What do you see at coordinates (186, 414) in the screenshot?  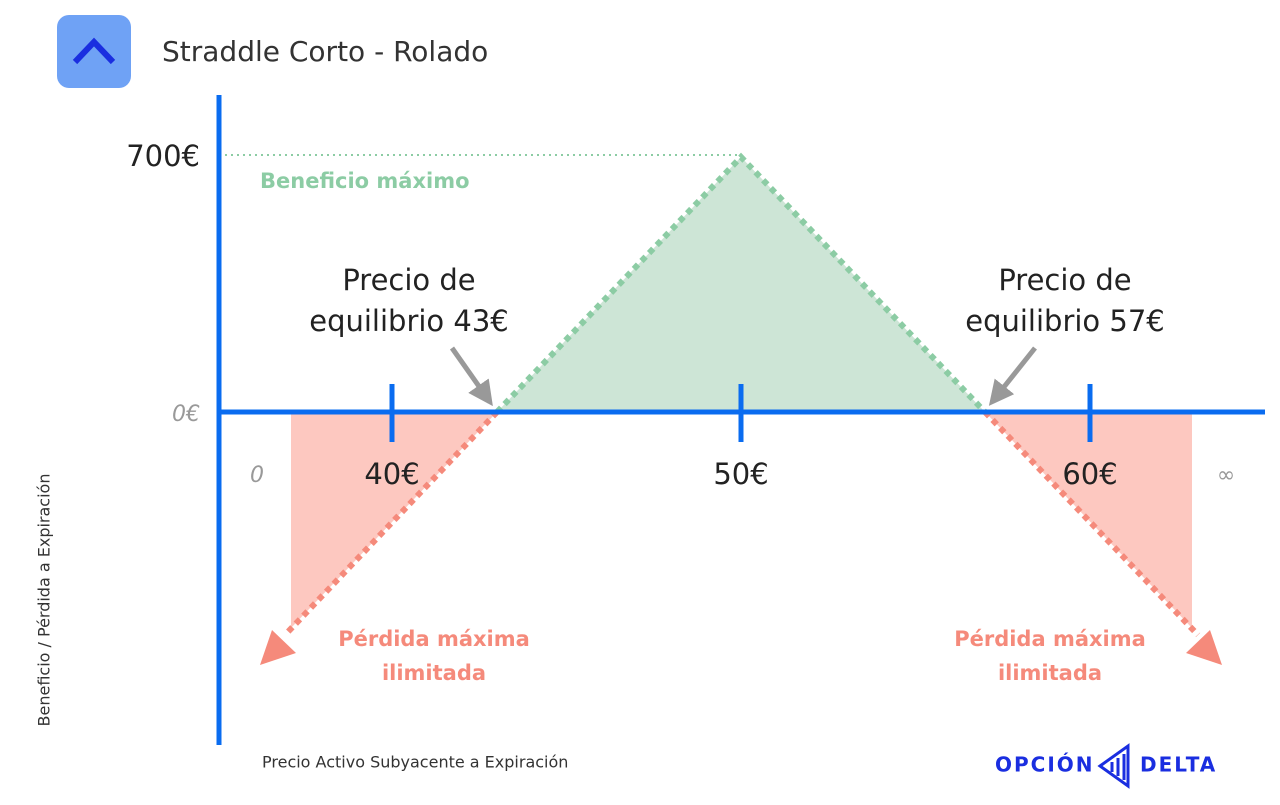 I see `y-label: 0€` at bounding box center [186, 414].